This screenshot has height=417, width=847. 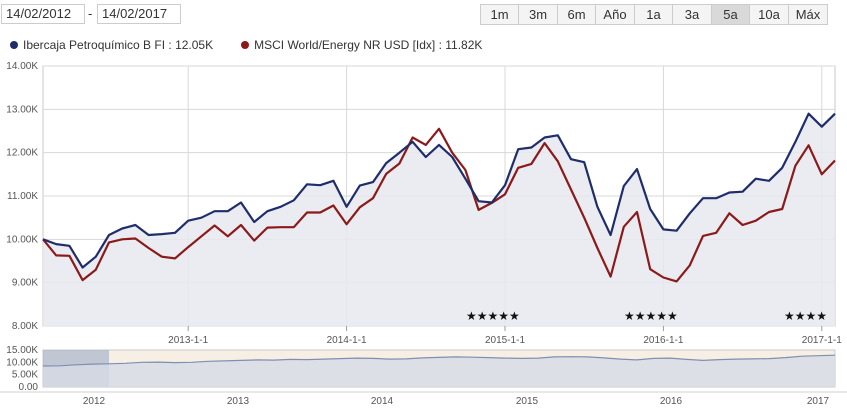 I want to click on range-button-max: Máx, so click(x=808, y=14).